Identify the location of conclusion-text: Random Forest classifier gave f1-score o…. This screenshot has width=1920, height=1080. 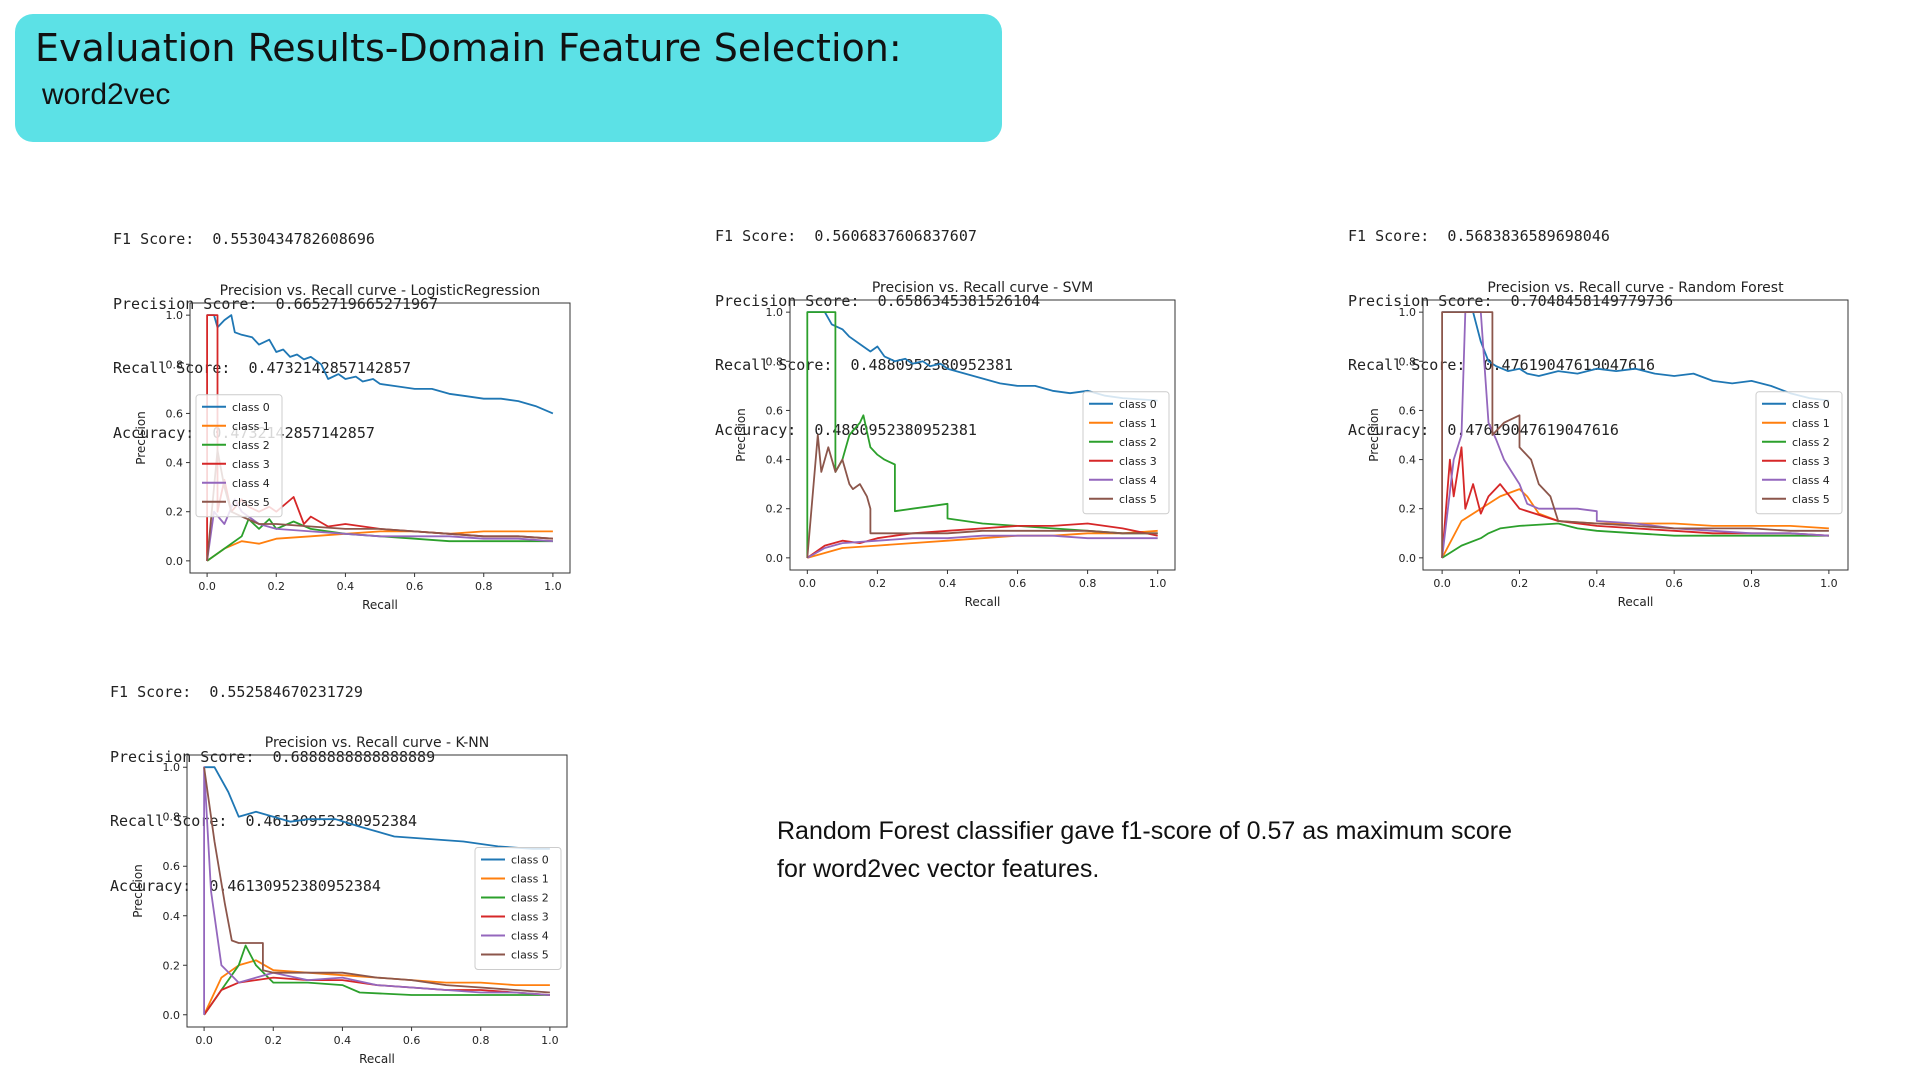
(1144, 850).